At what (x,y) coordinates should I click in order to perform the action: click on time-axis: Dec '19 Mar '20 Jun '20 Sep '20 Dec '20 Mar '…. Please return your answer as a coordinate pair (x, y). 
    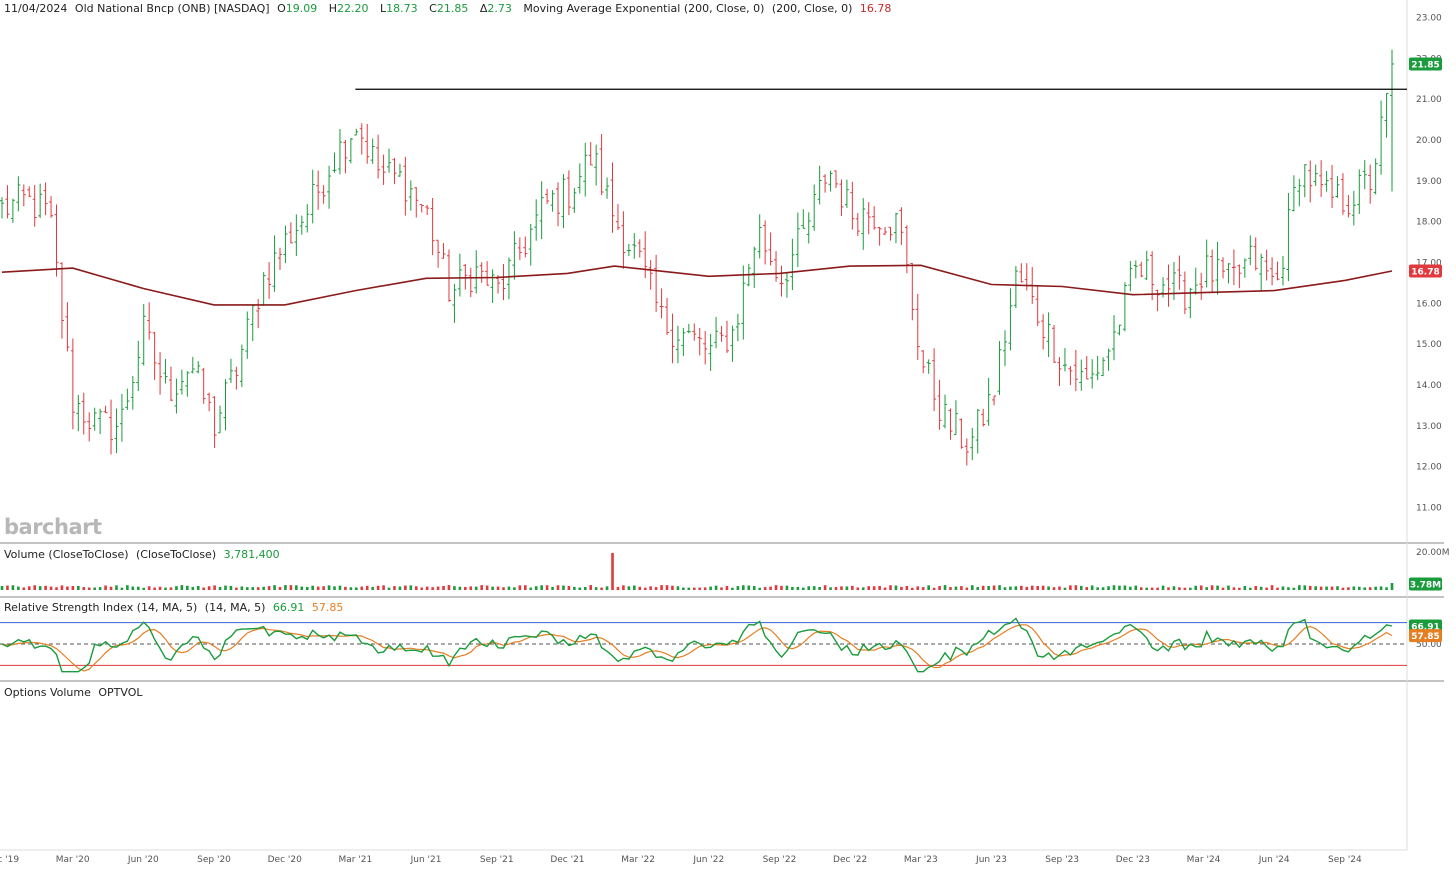
    Looking at the image, I should click on (681, 860).